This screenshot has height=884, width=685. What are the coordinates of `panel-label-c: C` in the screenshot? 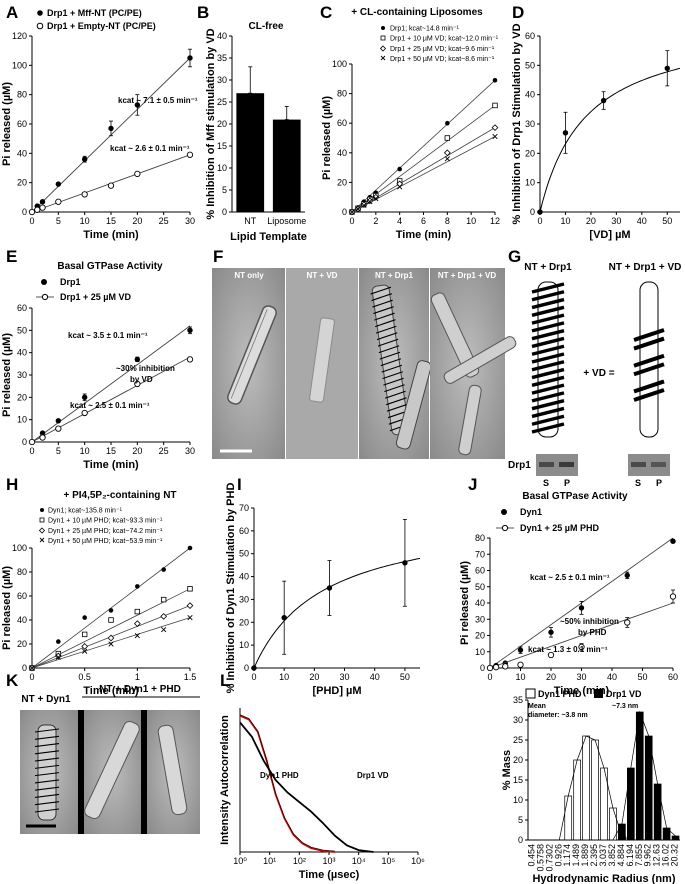 It's located at (326, 12).